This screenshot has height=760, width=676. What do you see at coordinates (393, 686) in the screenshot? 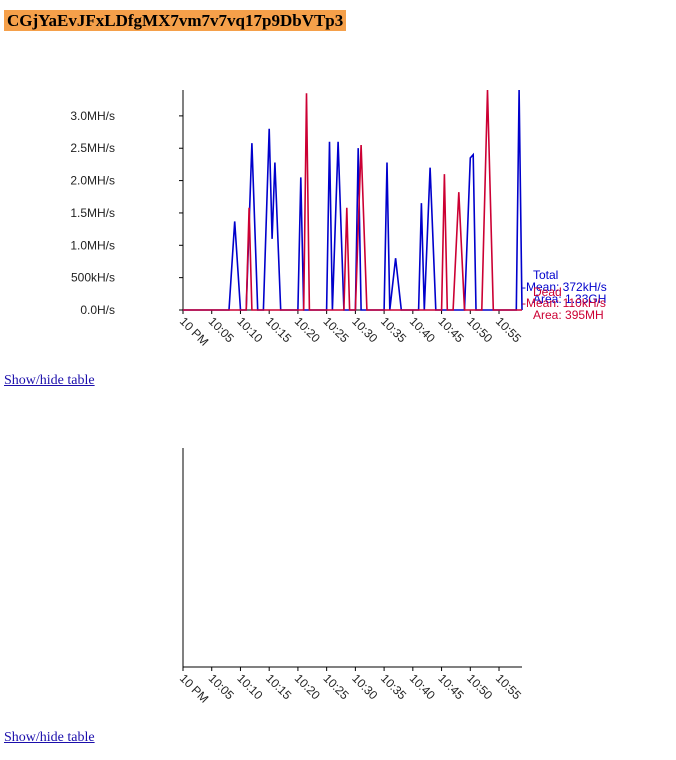
I see `x-tick-label: 10:35` at bounding box center [393, 686].